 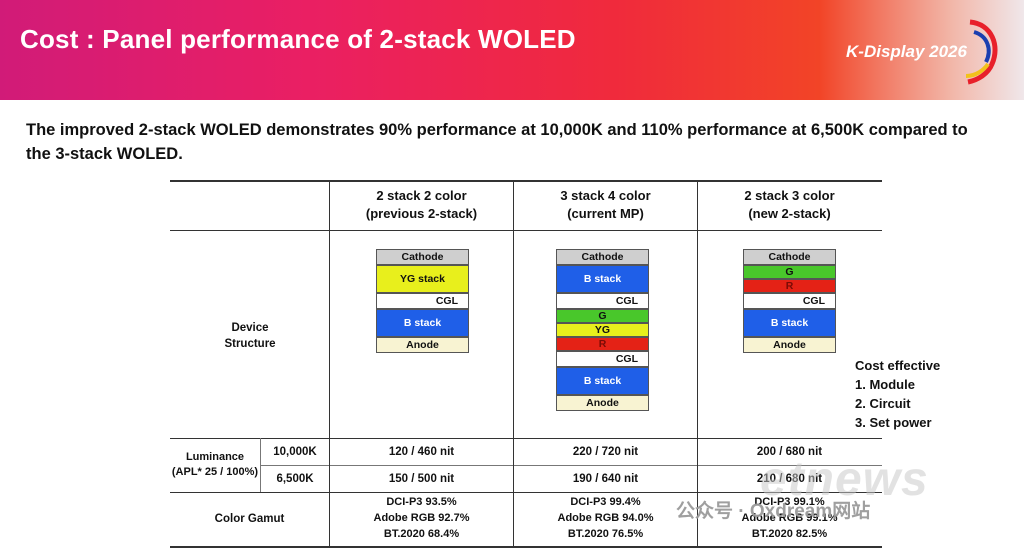 I want to click on column-header-current: 3 stack 4 color (current MP), so click(x=605, y=205).